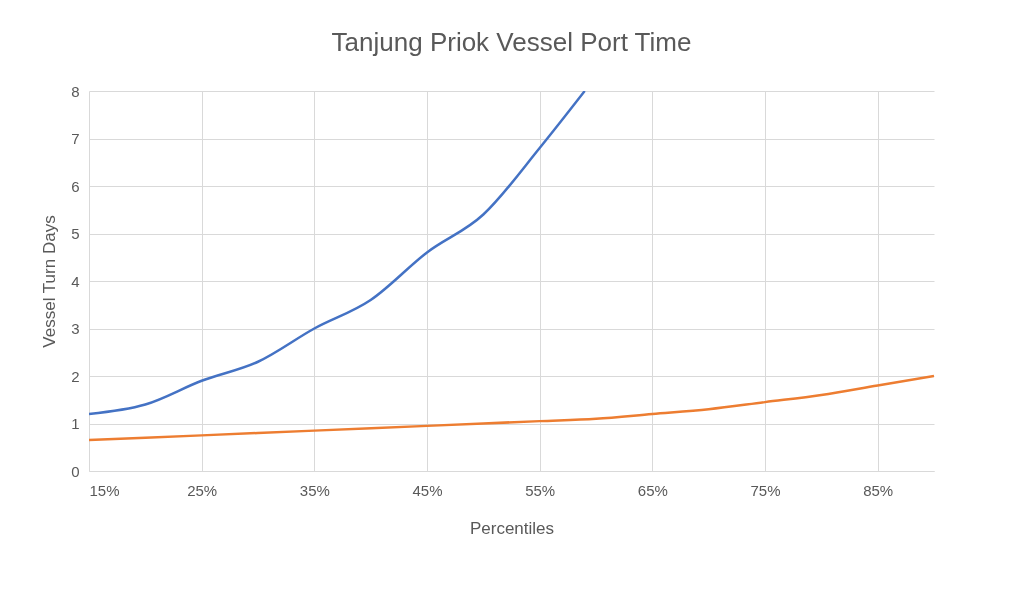  What do you see at coordinates (75, 471) in the screenshot?
I see `y-tick-label: 0` at bounding box center [75, 471].